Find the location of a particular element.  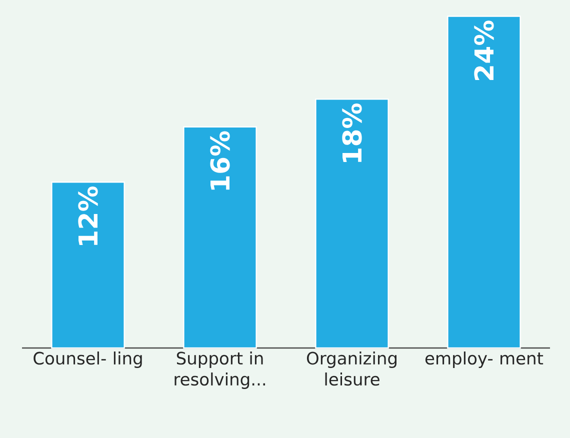

x-tick-label: Organizing leisure is located at coordinates (351, 369).